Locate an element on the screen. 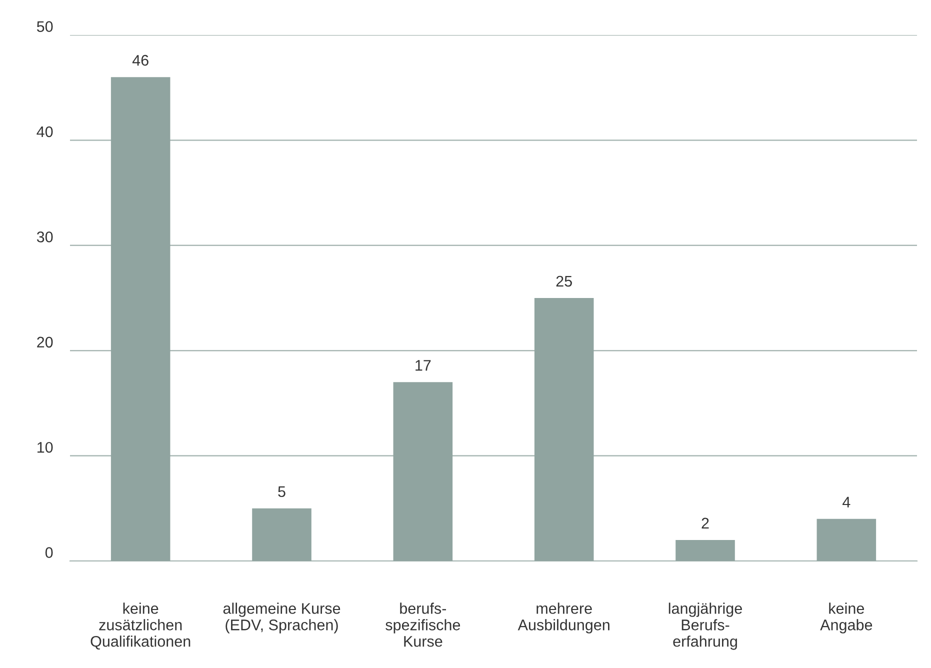 This screenshot has width=931, height=668. data-label: 2 is located at coordinates (705, 523).